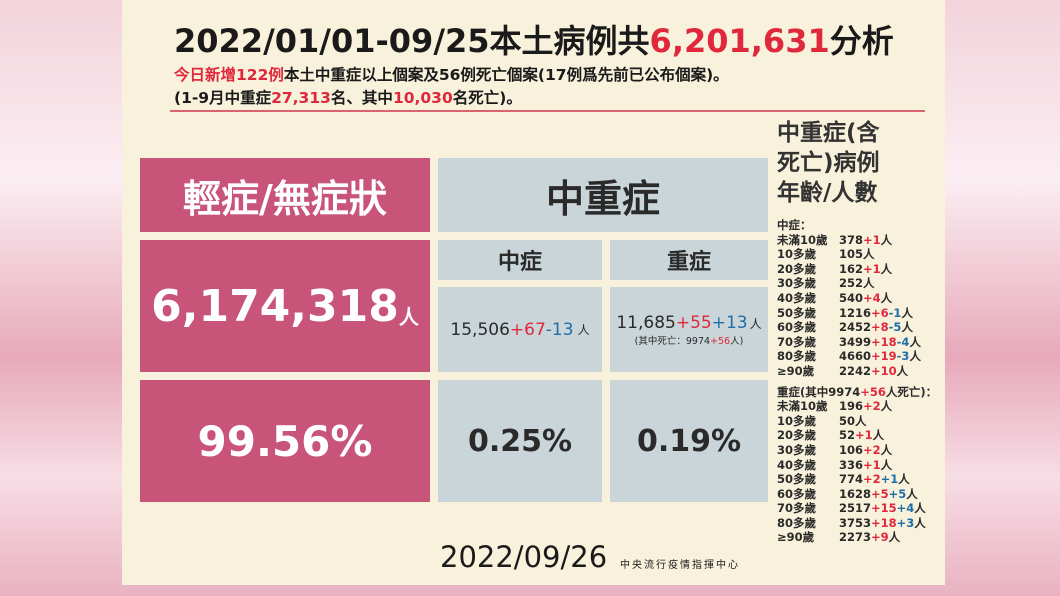 The width and height of the screenshot is (1060, 596). I want to click on age-row: 30多歲 106+2人, so click(857, 450).